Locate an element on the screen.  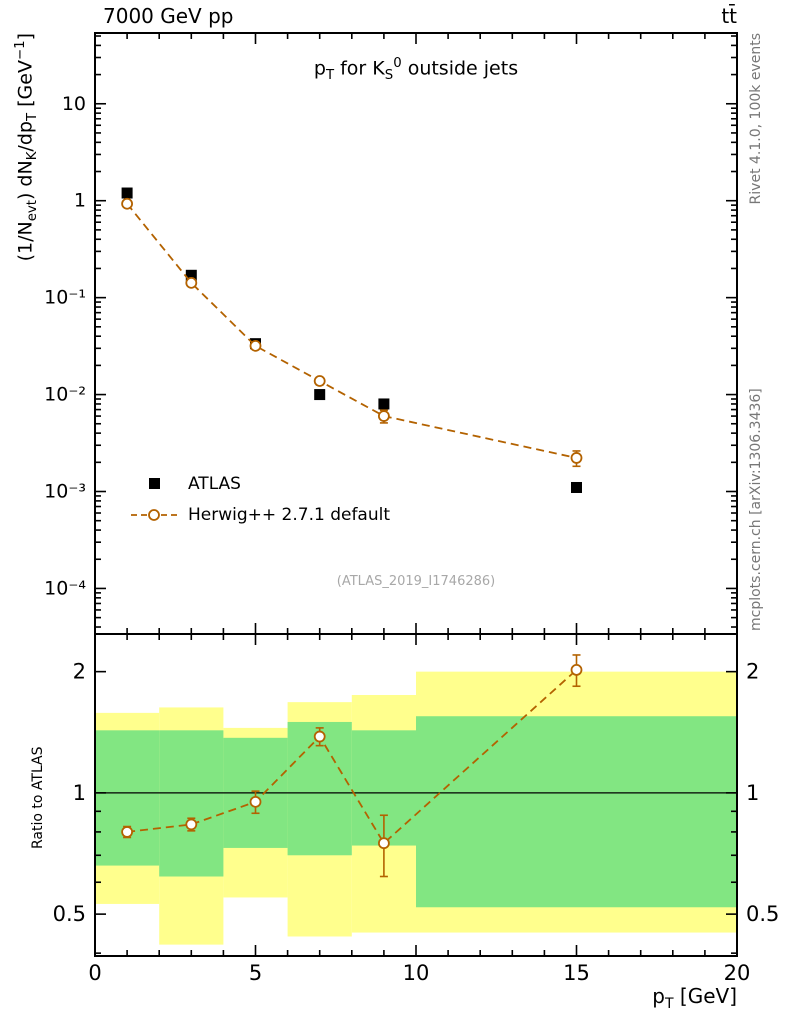
main-y-axis-label: (1/Nevt) dNK/dpT [GeV−1] is located at coordinates (27, 147).